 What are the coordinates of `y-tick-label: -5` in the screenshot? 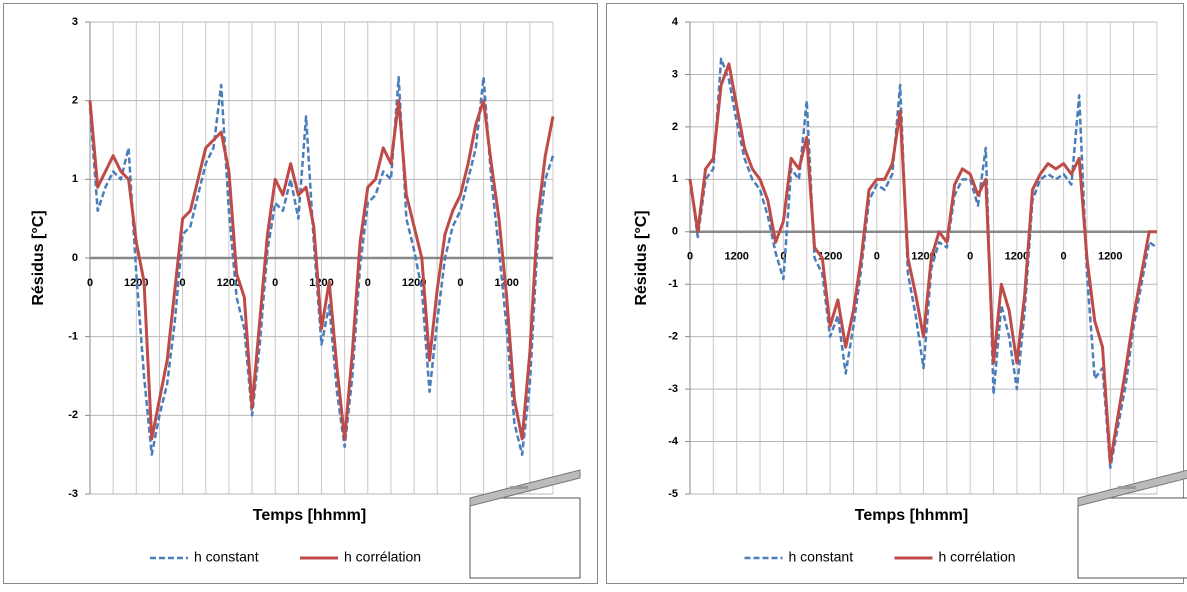 It's located at (673, 494).